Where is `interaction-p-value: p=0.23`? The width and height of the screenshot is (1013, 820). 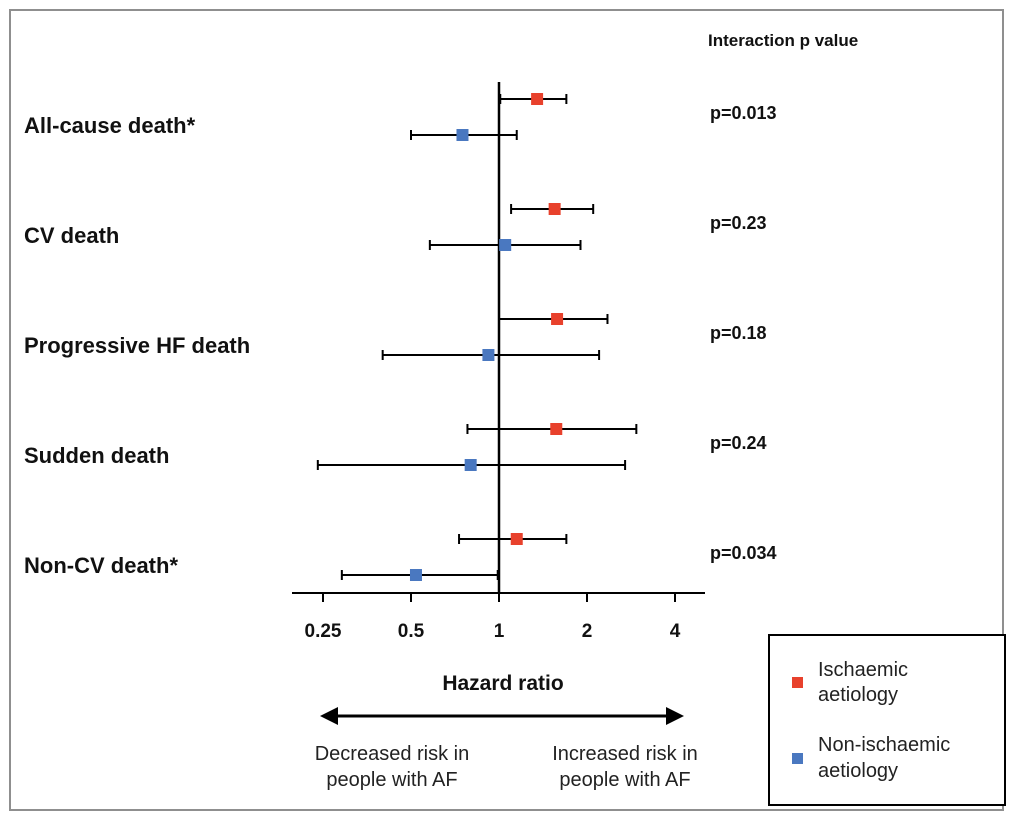 interaction-p-value: p=0.23 is located at coordinates (738, 223).